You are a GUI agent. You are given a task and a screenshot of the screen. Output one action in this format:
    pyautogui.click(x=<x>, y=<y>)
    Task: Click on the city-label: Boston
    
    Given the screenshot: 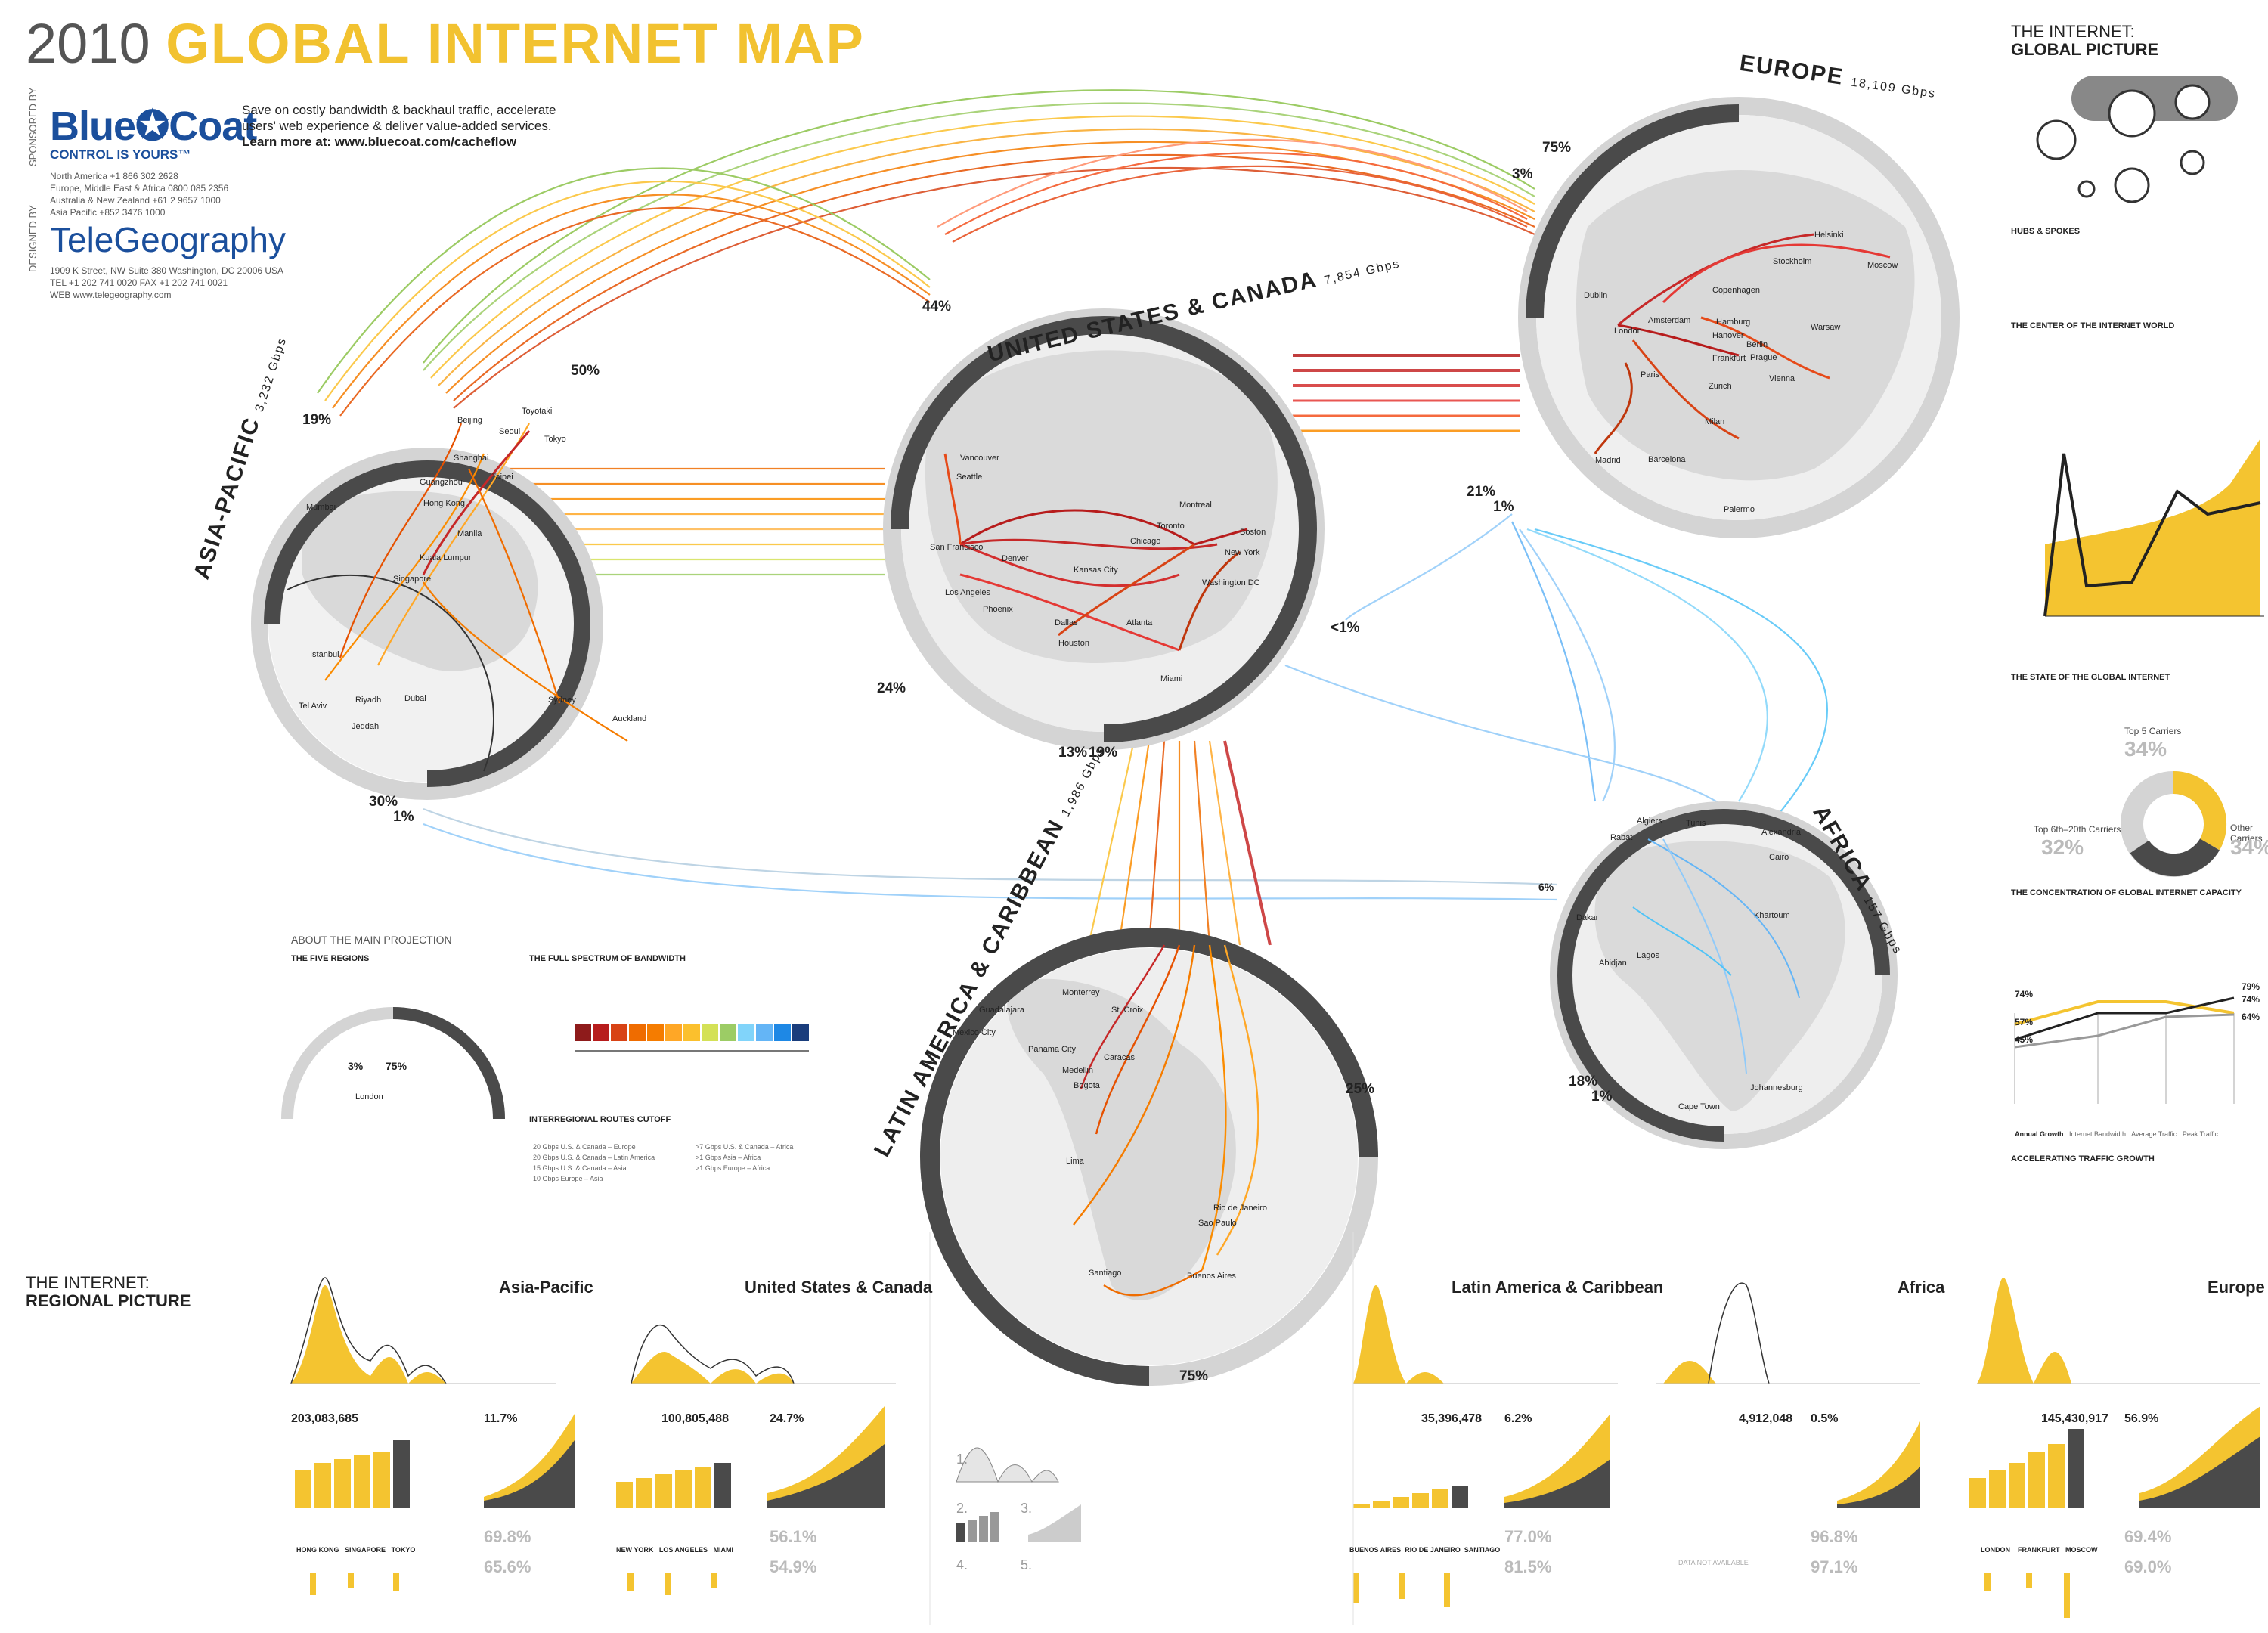 What is the action you would take?
    pyautogui.click(x=1253, y=532)
    